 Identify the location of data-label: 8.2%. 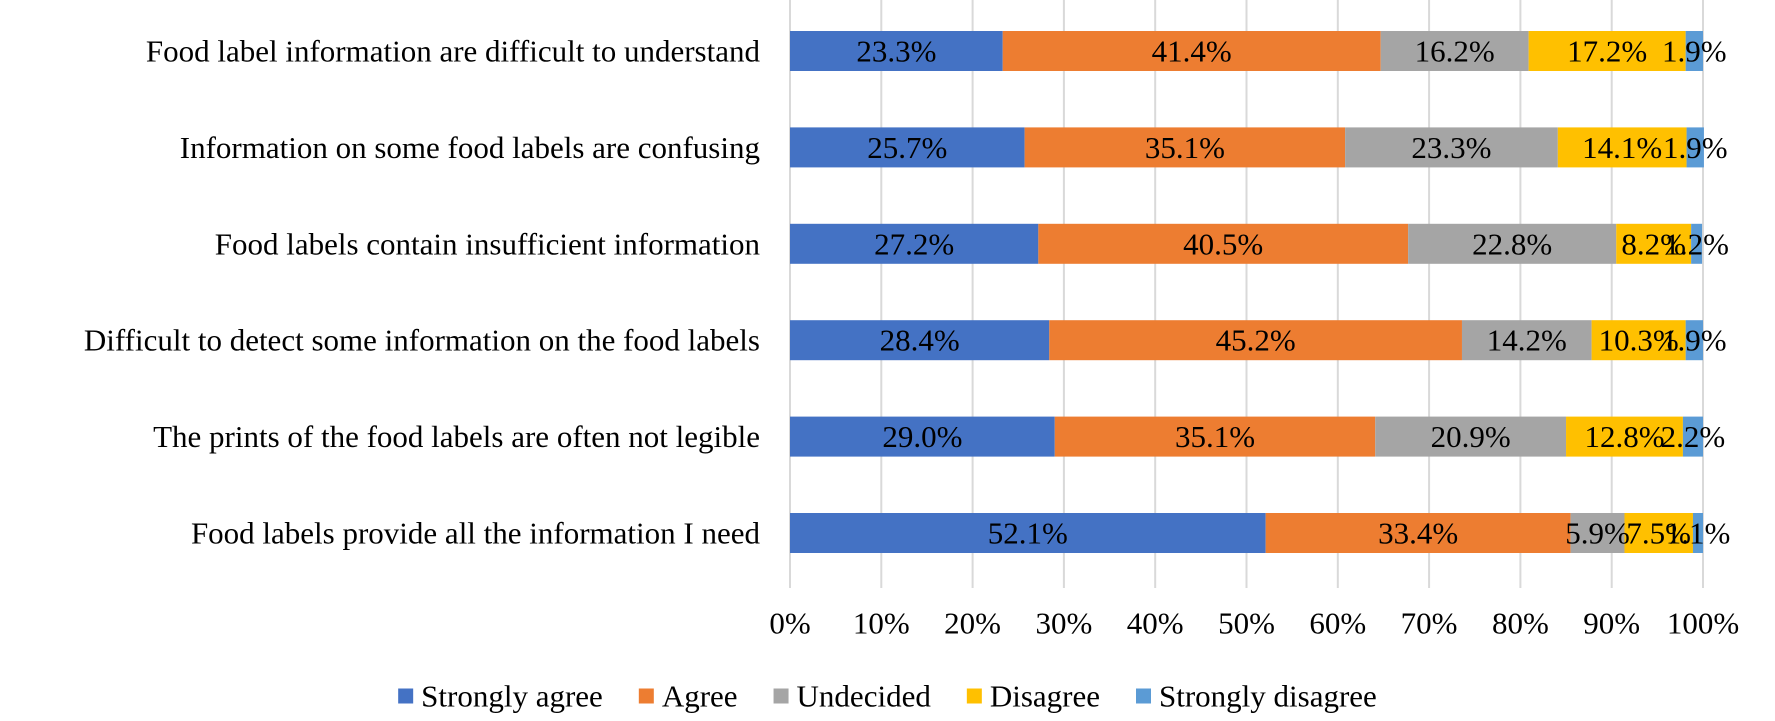
(1653, 243).